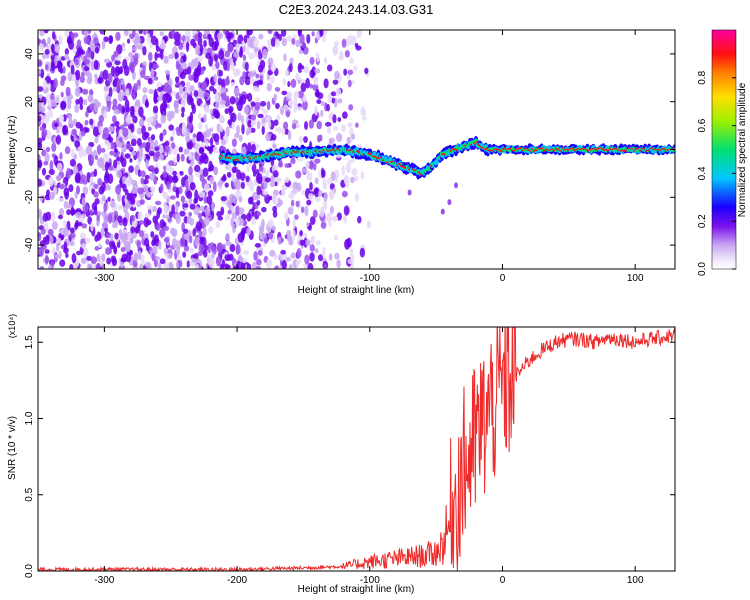  Describe the element at coordinates (456, 185) in the screenshot. I see `outlier-speckle` at that location.